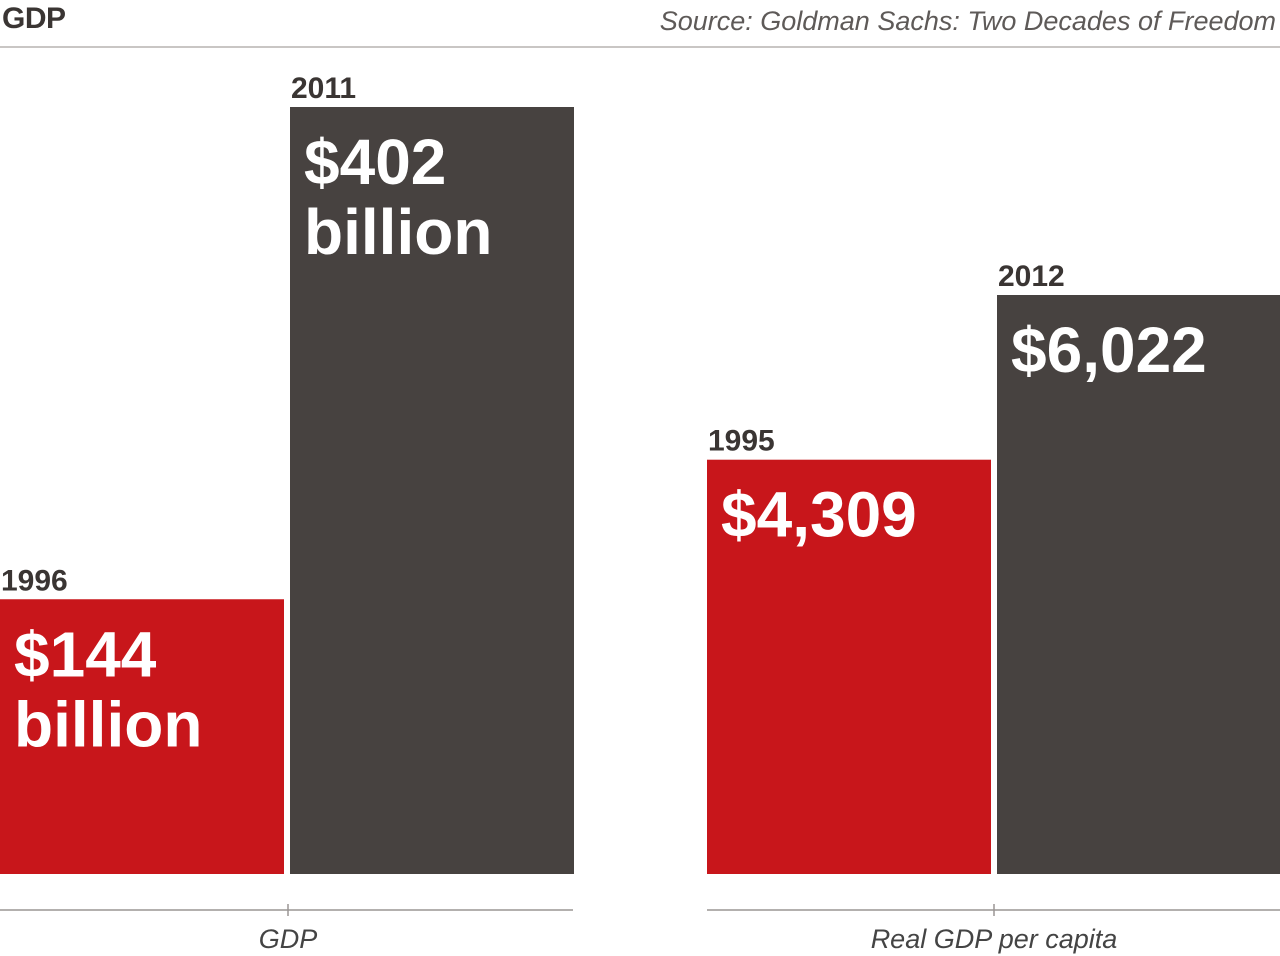  I want to click on value-unit-label-2011: billion, so click(398, 232).